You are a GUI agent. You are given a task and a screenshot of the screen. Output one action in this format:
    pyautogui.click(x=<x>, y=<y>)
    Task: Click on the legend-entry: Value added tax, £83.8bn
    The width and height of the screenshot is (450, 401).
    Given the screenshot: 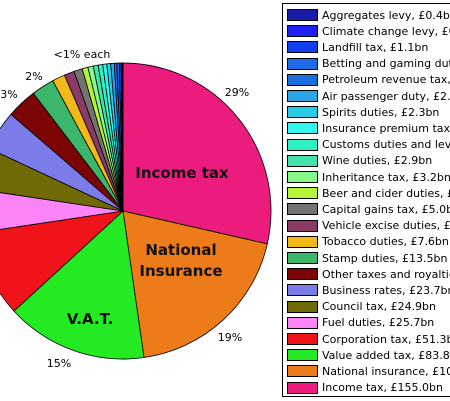 What is the action you would take?
    pyautogui.click(x=368, y=355)
    